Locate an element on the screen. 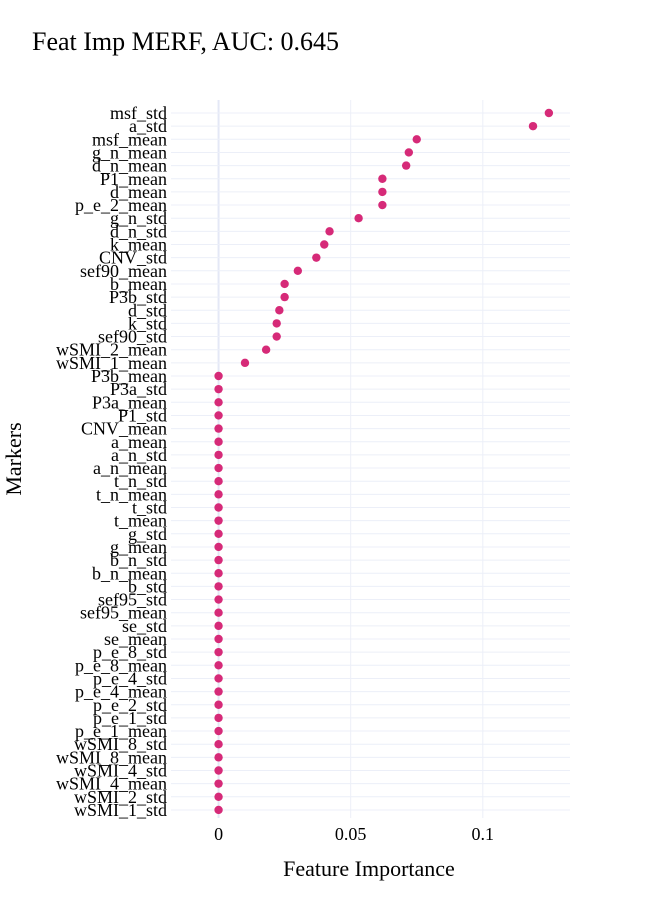 The width and height of the screenshot is (650, 905). category-label: t_n_std is located at coordinates (140, 481).